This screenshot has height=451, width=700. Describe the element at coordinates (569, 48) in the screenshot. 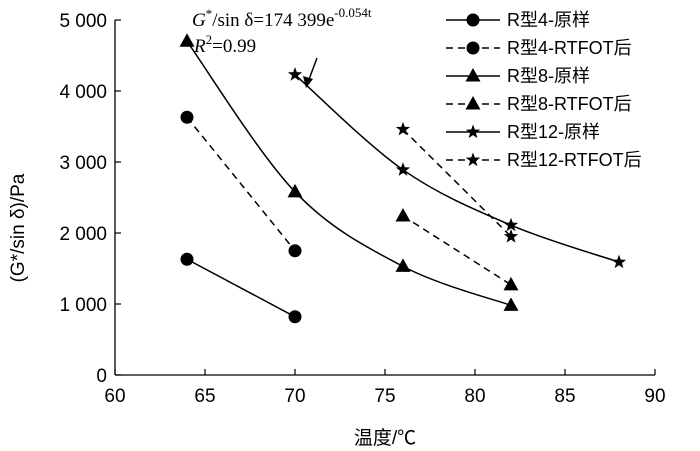

I see `legend-label: R型4-RTFOT后` at that location.